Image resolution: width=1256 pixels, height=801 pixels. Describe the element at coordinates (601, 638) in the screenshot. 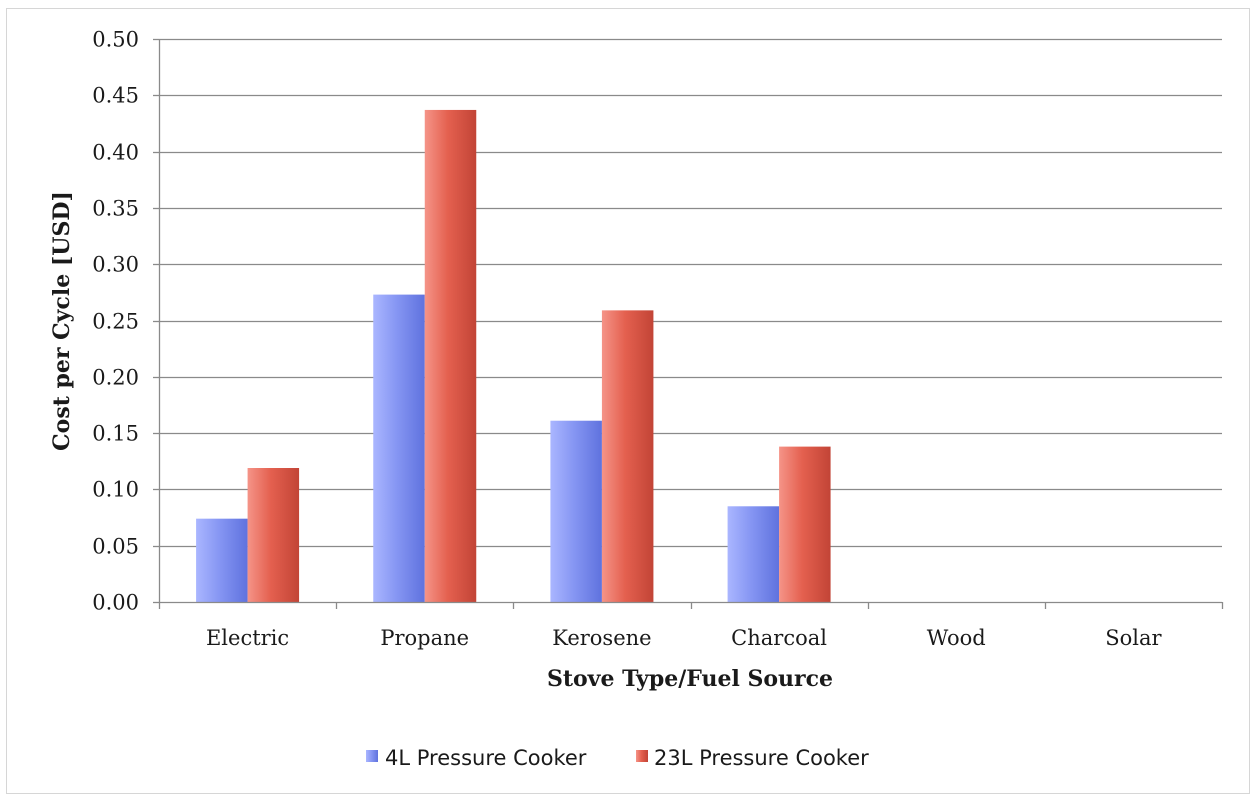

I see `x-tick-label: Kerosene` at that location.